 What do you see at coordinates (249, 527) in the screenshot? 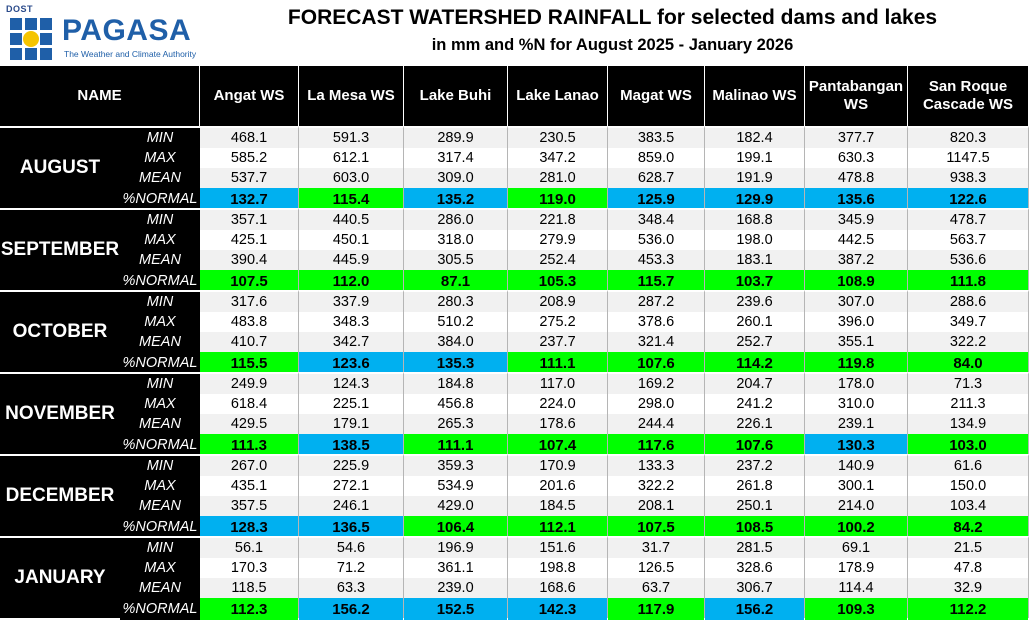
I see `percent-normal-cell: 128.3` at bounding box center [249, 527].